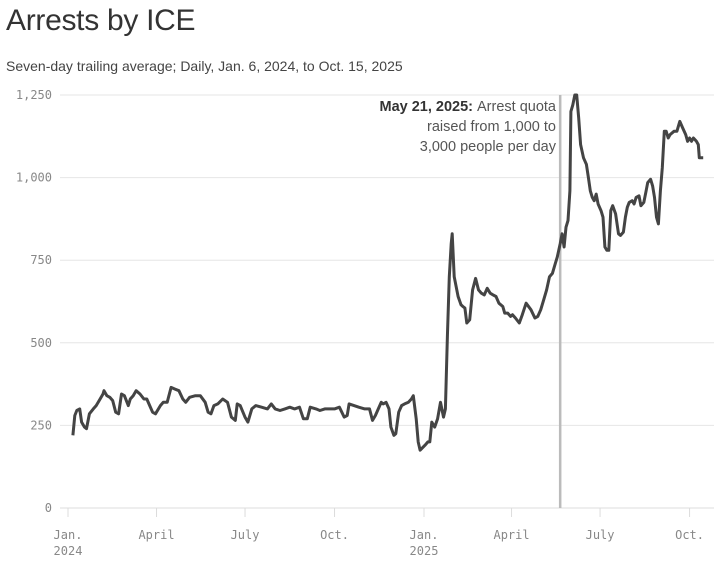 This screenshot has width=720, height=565. What do you see at coordinates (34, 178) in the screenshot?
I see `y-tick-label: 1,000` at bounding box center [34, 178].